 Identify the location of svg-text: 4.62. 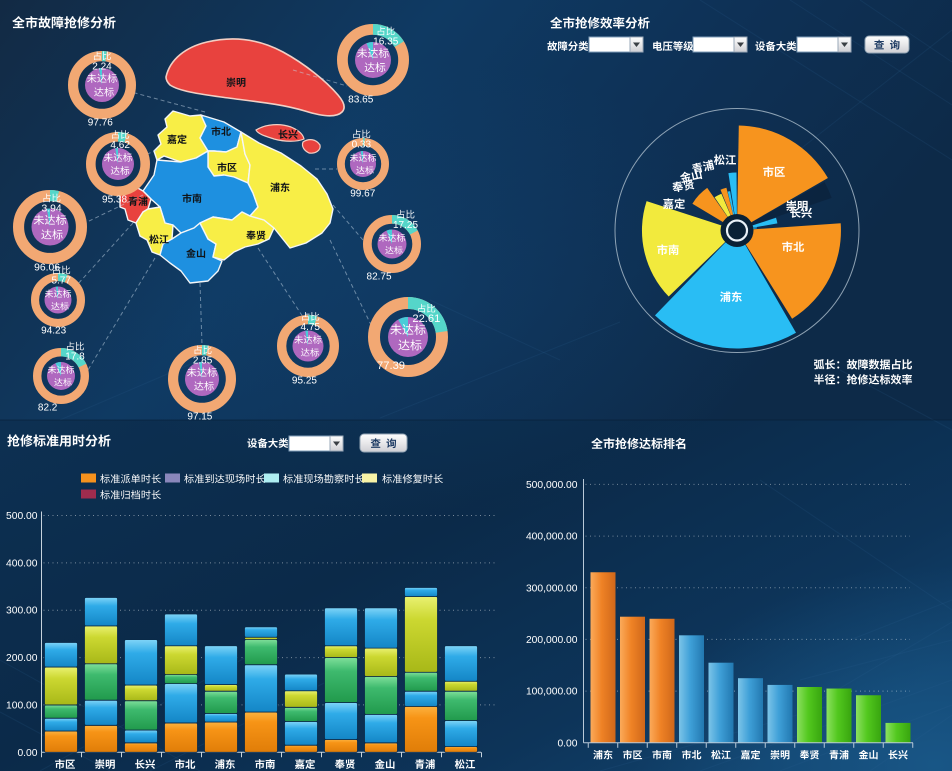
(120, 145).